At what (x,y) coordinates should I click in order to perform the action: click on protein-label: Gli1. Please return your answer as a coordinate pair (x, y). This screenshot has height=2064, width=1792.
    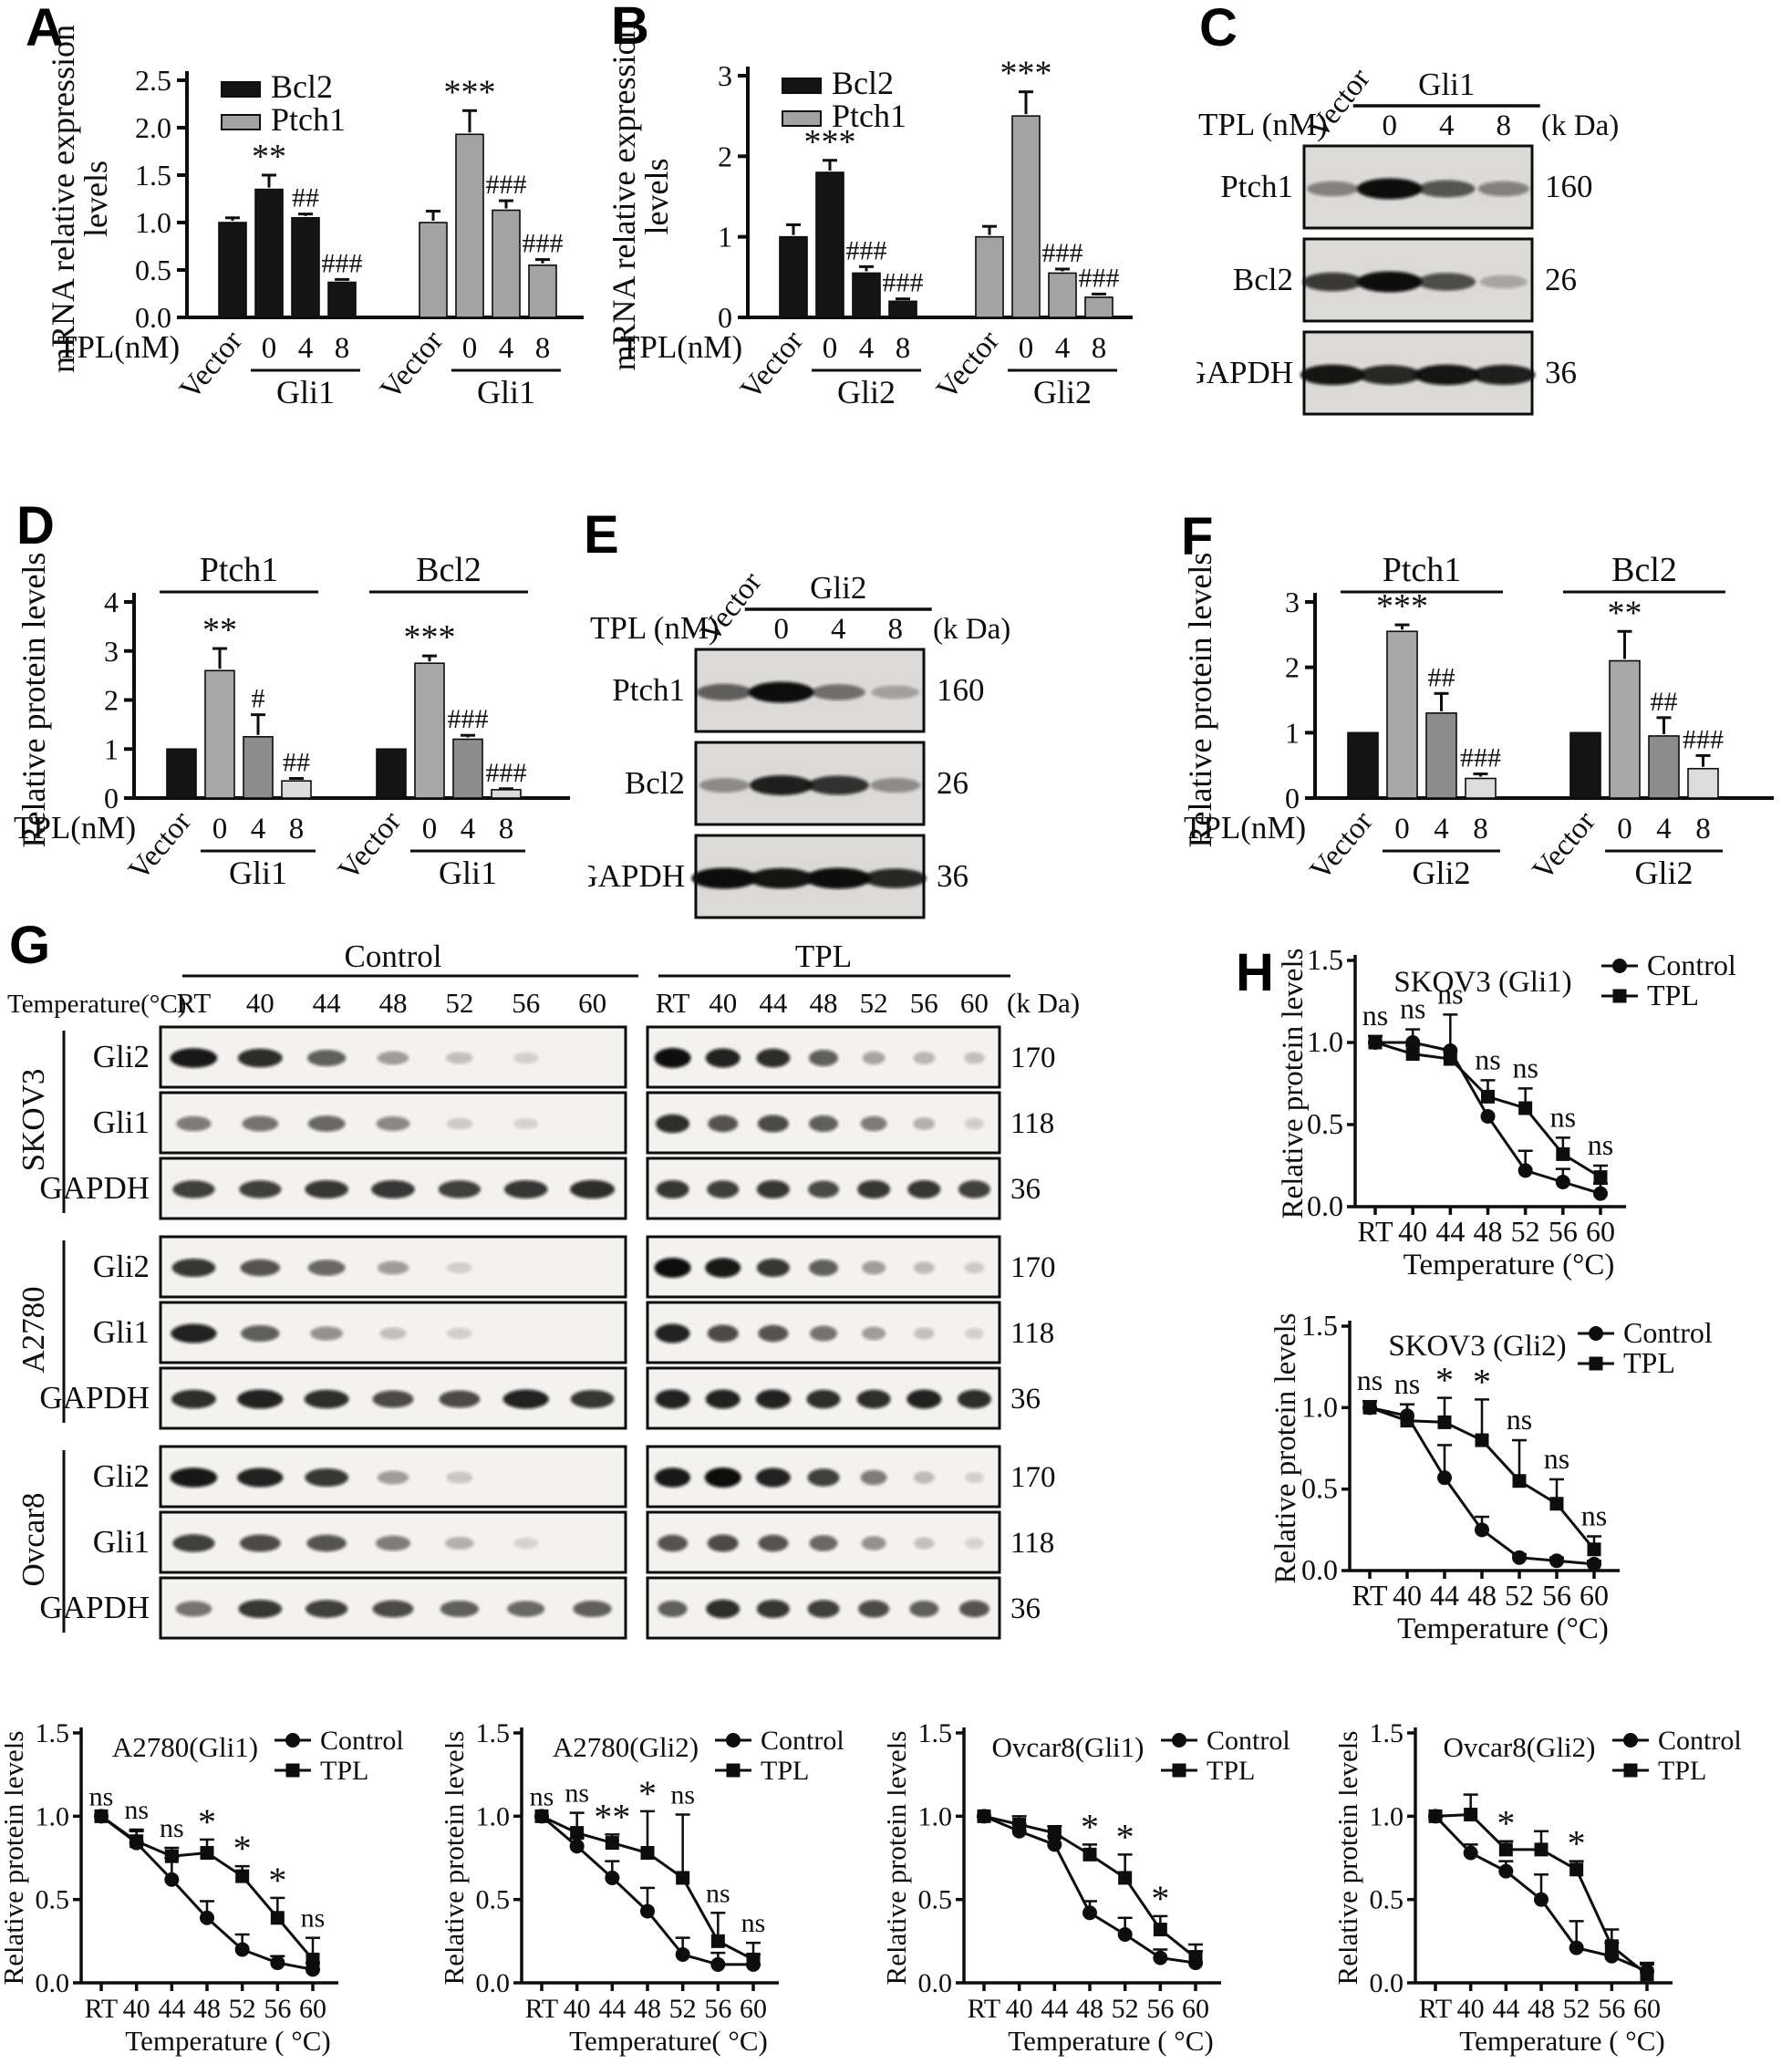
    Looking at the image, I should click on (122, 1542).